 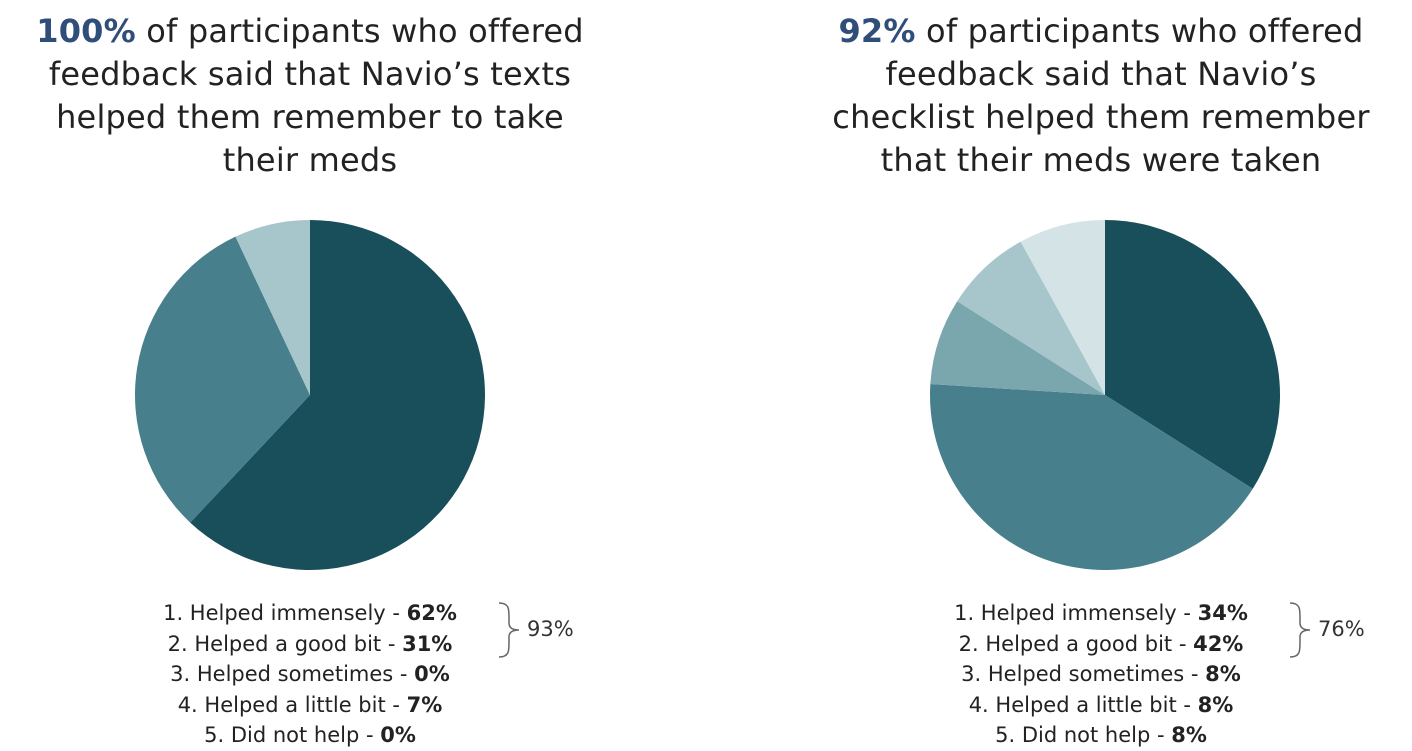 What do you see at coordinates (1101, 160) in the screenshot?
I see `title-line-4: that their meds were taken` at bounding box center [1101, 160].